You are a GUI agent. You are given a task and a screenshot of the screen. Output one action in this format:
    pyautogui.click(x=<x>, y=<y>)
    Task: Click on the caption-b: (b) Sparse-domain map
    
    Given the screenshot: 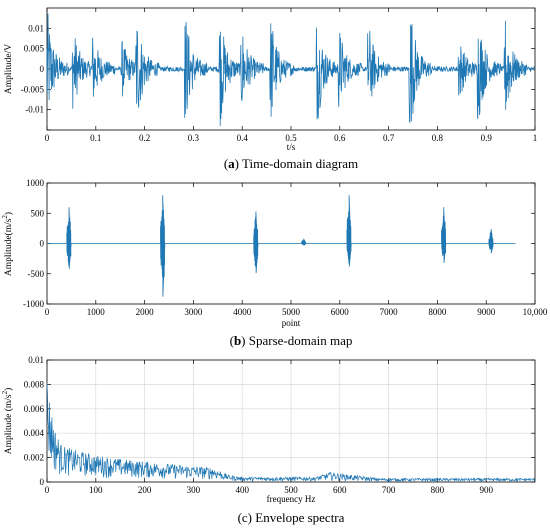 What is the action you would take?
    pyautogui.click(x=291, y=340)
    